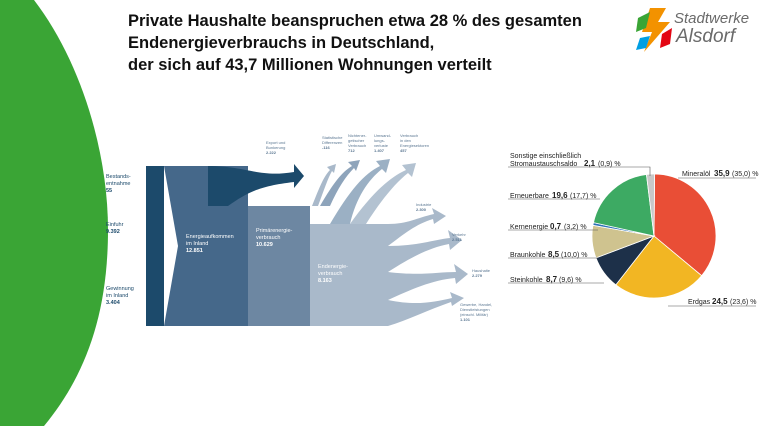 This screenshot has height=426, width=768. Describe the element at coordinates (115, 225) in the screenshot. I see `input-label-2: Einfuhr` at that location.